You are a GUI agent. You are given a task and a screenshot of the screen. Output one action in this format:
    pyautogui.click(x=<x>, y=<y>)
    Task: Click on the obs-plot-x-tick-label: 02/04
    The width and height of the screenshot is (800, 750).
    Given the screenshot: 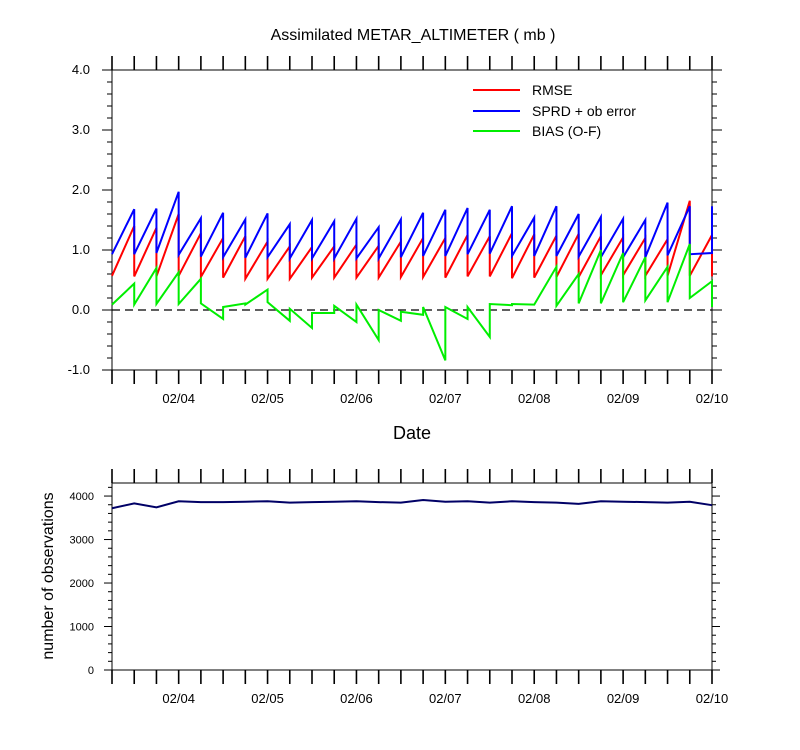 What is the action you would take?
    pyautogui.click(x=178, y=698)
    